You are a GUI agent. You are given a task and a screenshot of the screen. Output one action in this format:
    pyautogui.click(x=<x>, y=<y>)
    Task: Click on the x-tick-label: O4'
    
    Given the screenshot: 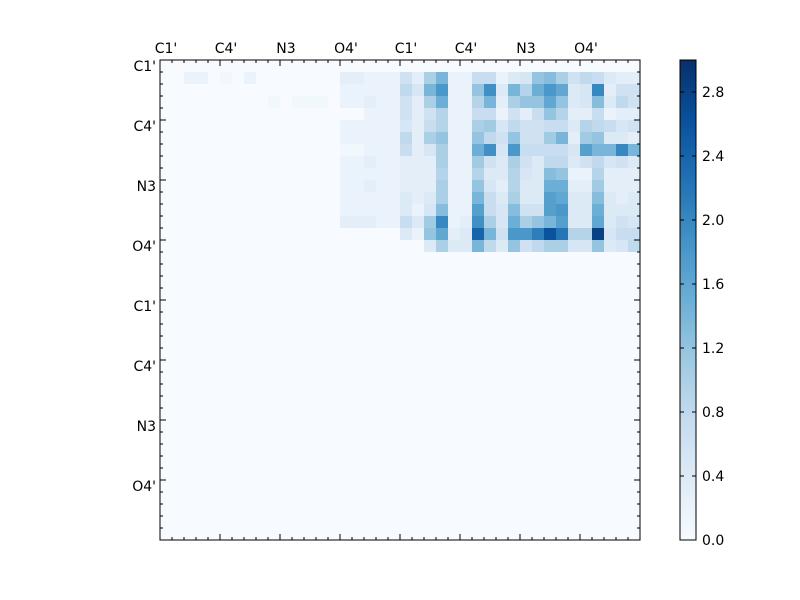 What is the action you would take?
    pyautogui.click(x=346, y=49)
    